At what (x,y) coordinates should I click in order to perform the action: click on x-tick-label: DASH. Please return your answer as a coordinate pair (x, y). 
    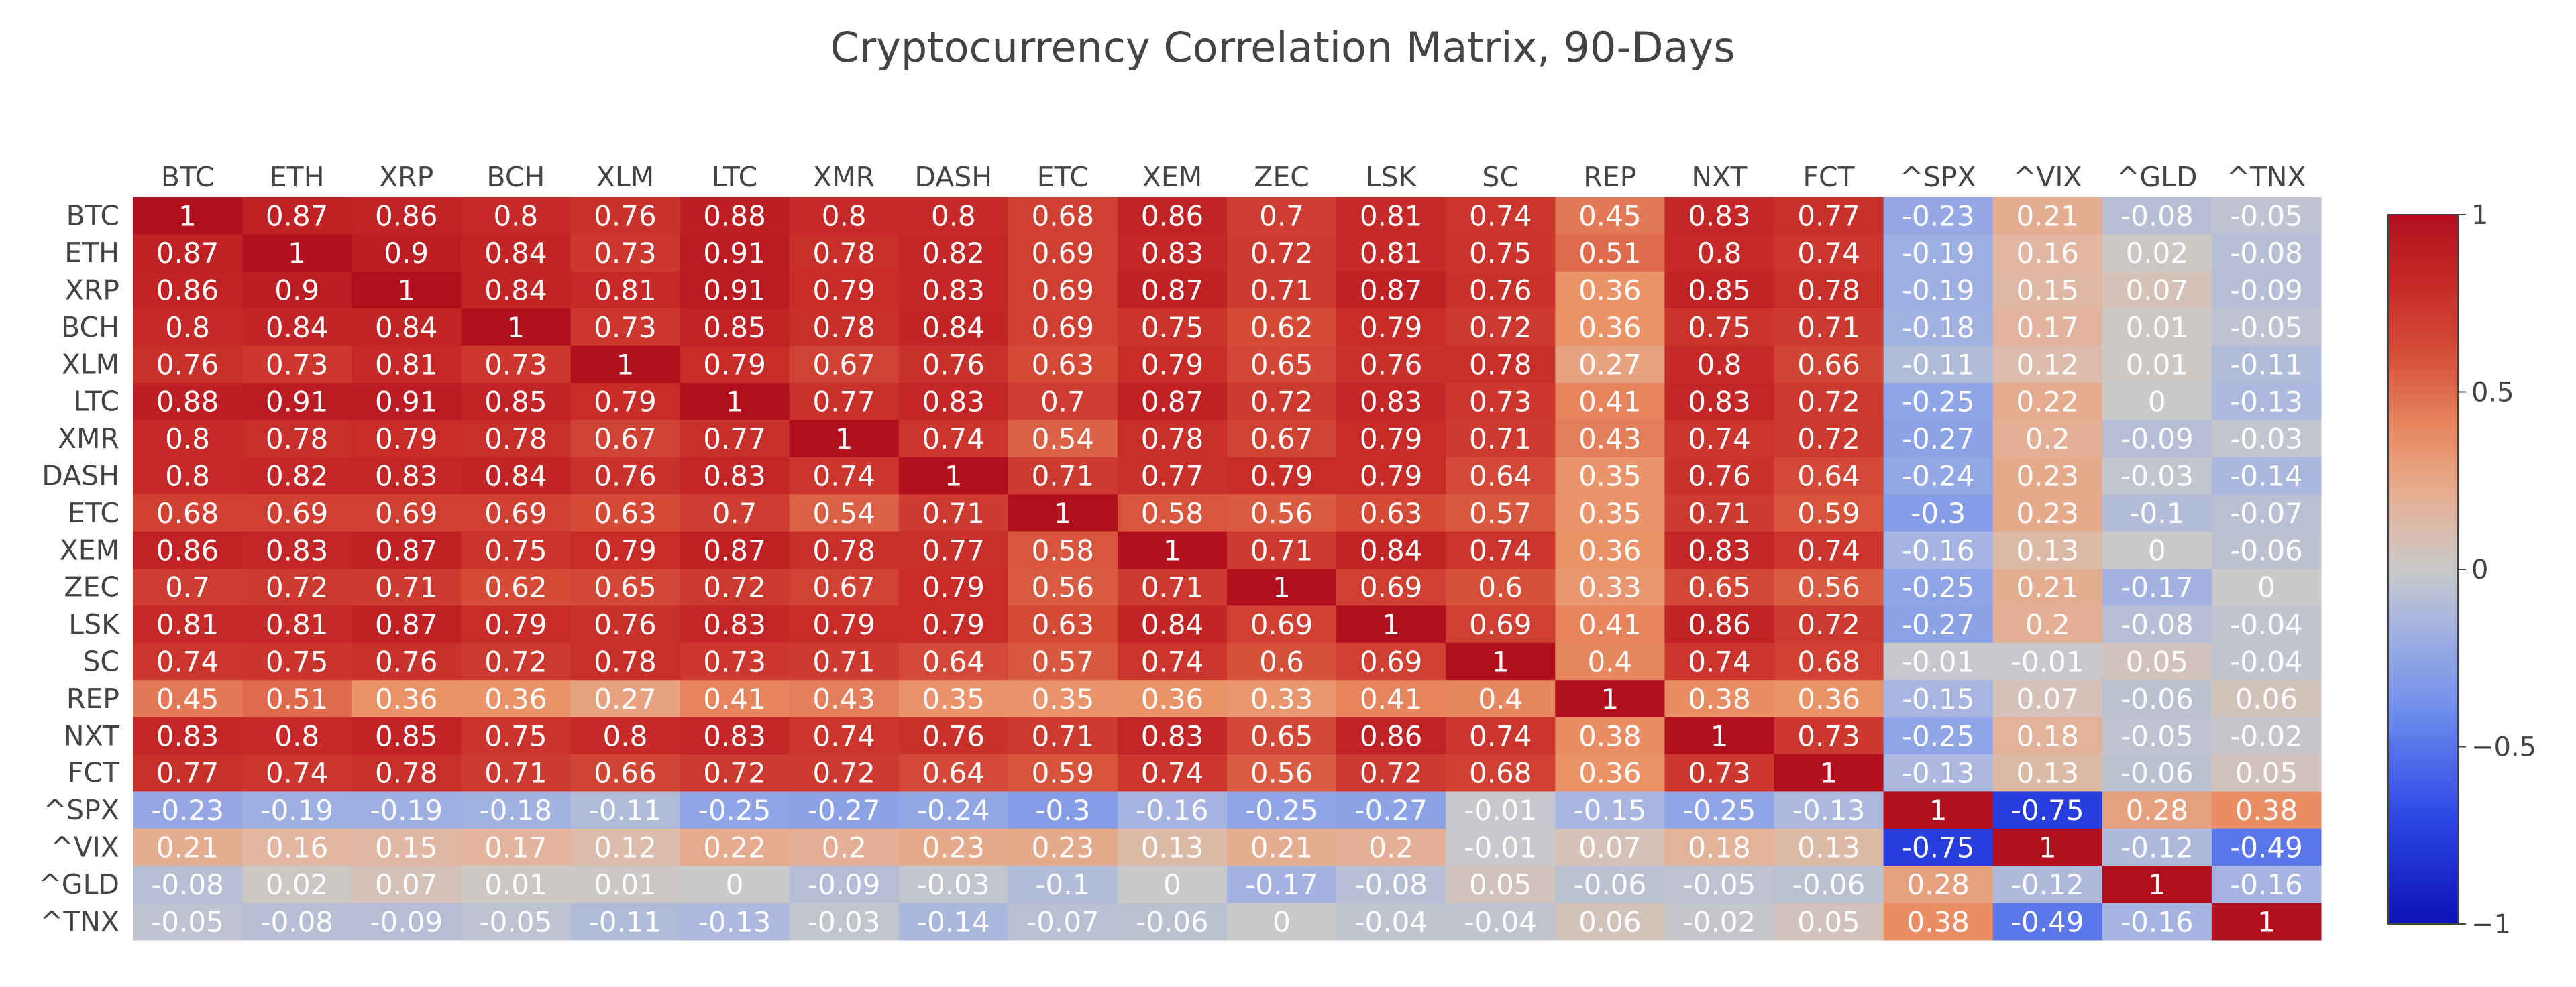
    Looking at the image, I should click on (953, 177).